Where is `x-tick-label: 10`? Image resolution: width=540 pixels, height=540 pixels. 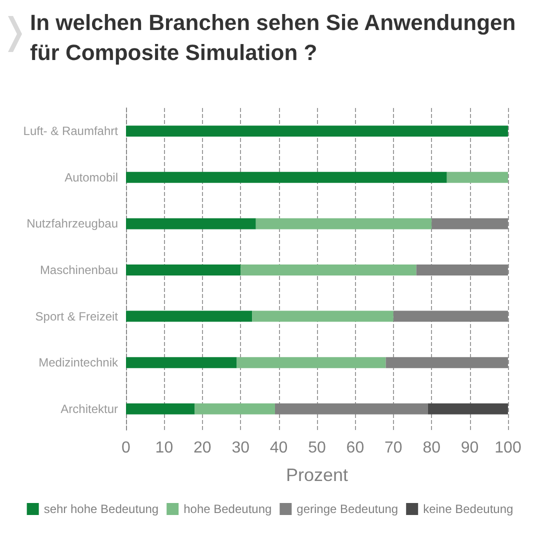 x-tick-label: 10 is located at coordinates (164, 448).